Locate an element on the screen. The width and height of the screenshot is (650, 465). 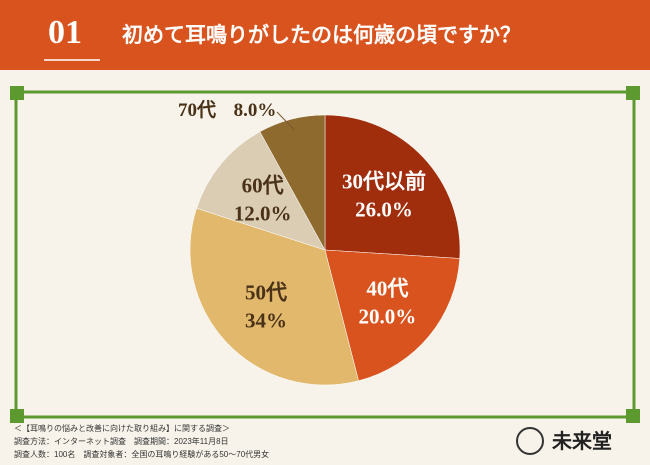
value-label: 12.0% is located at coordinates (263, 213).